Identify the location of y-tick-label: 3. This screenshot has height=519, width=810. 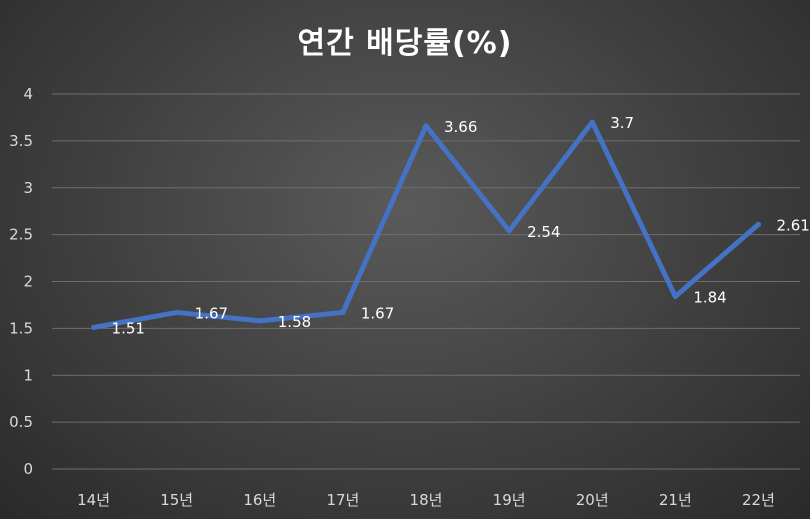
(28, 188).